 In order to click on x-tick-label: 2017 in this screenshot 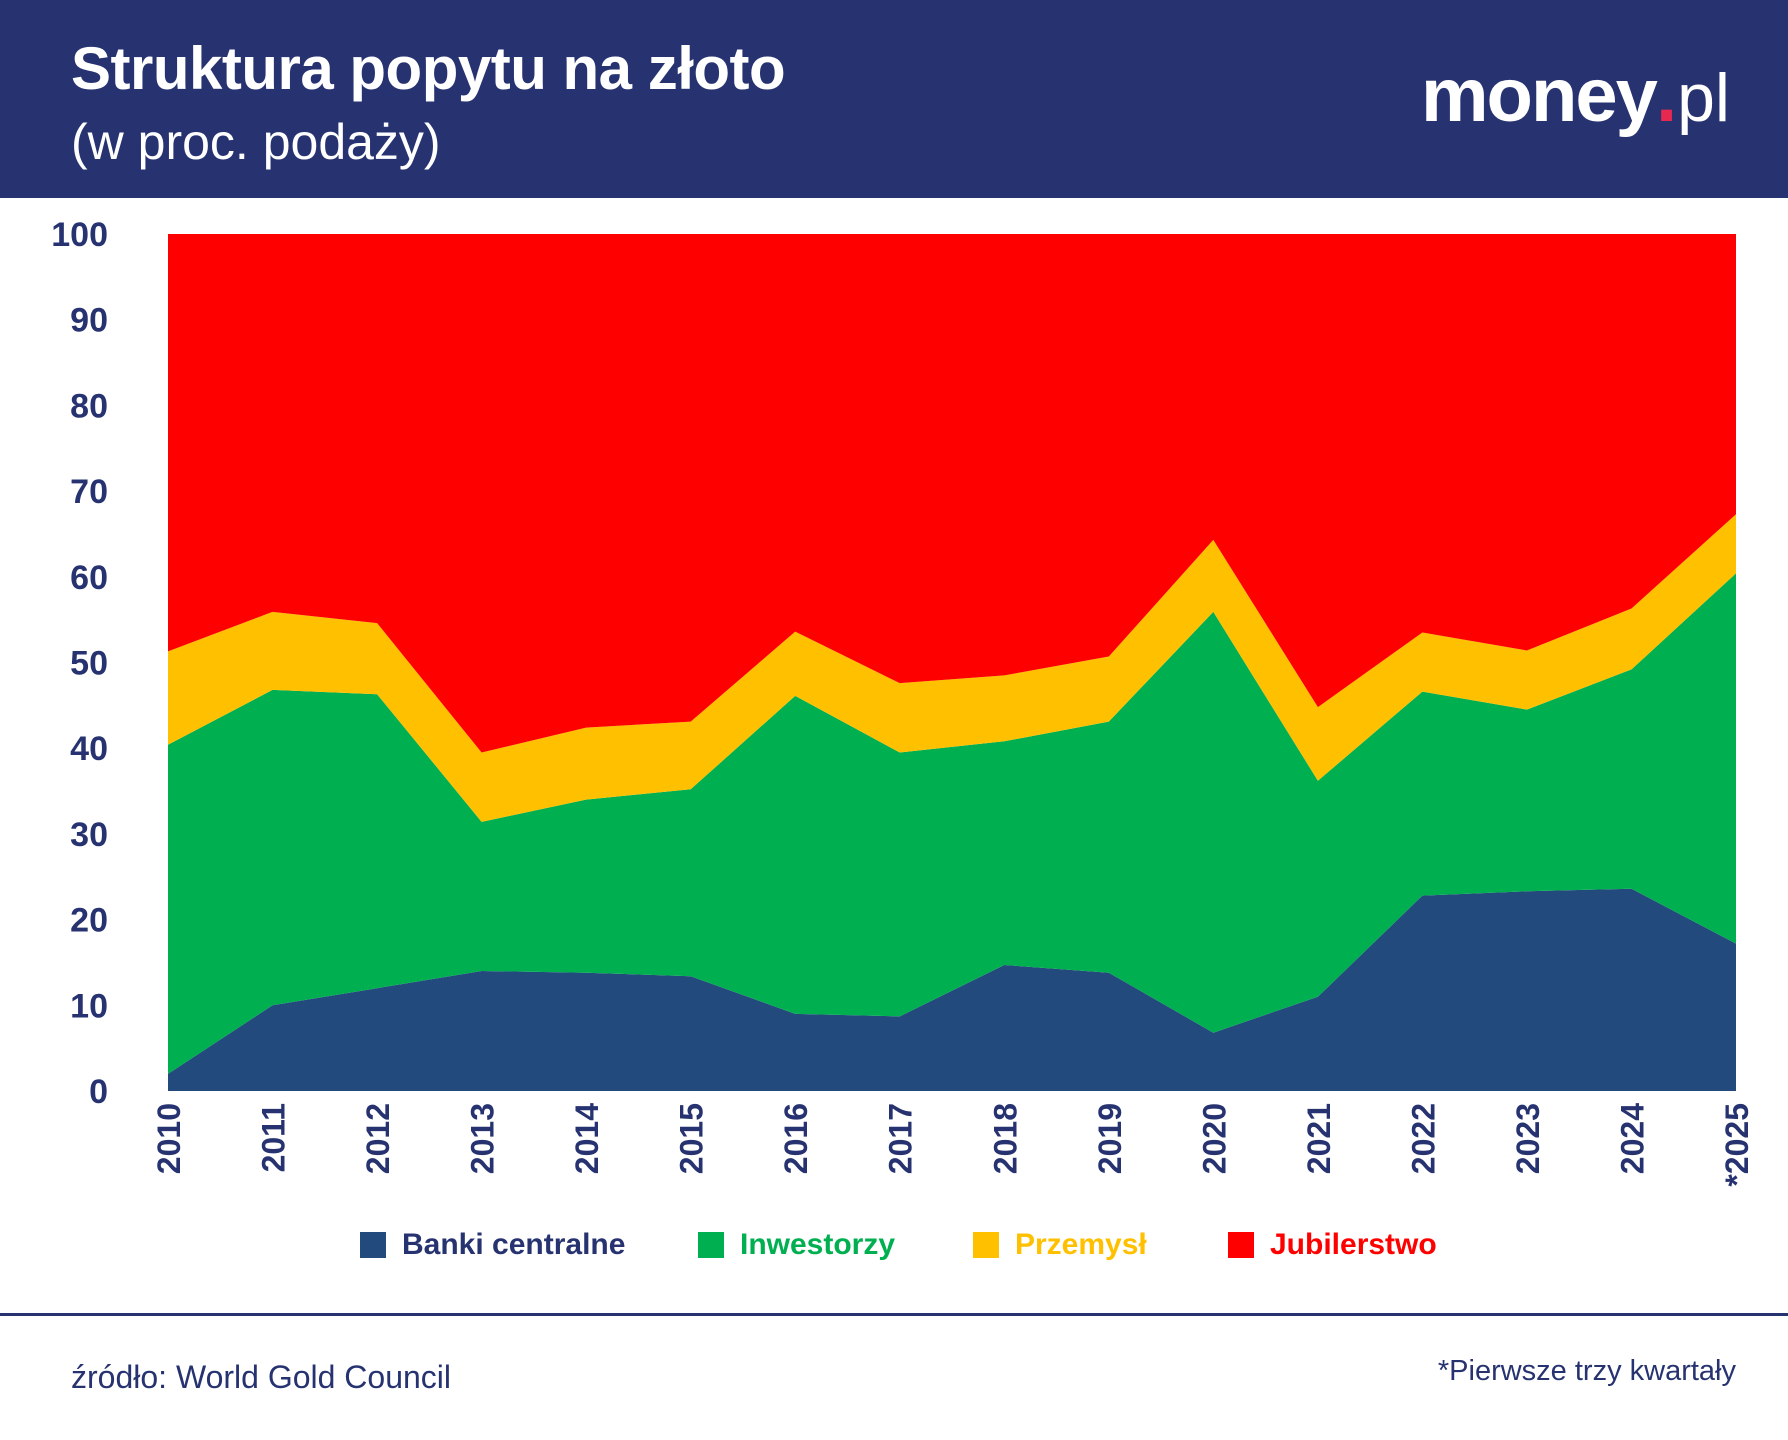, I will do `click(901, 1138)`.